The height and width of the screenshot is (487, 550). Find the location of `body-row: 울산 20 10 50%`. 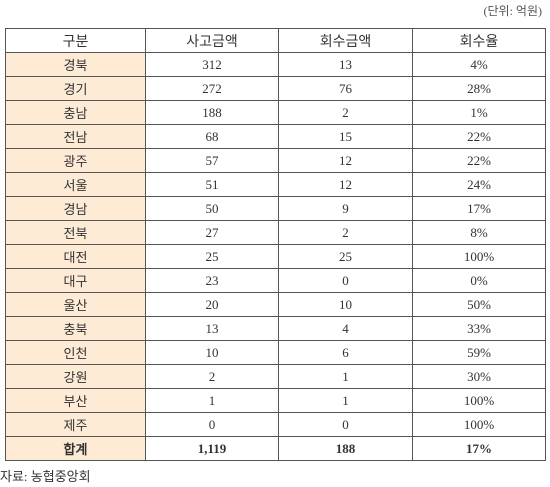

body-row: 울산 20 10 50% is located at coordinates (275, 304).